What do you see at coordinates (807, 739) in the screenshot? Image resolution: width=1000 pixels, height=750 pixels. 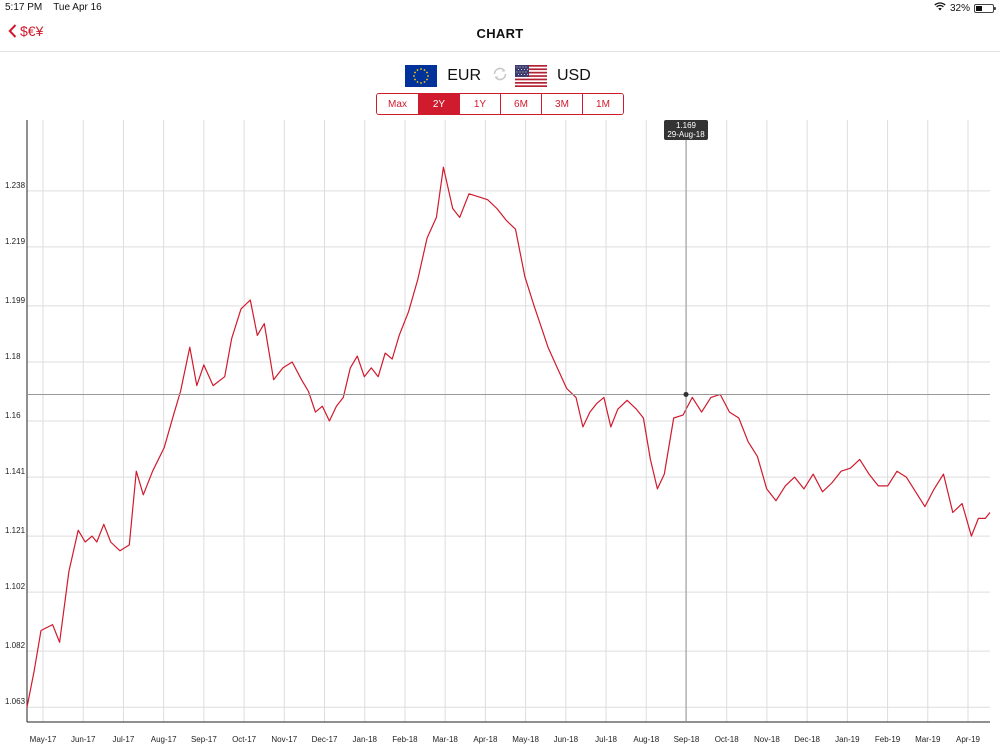 I see `x-tick-label: Dec-18` at bounding box center [807, 739].